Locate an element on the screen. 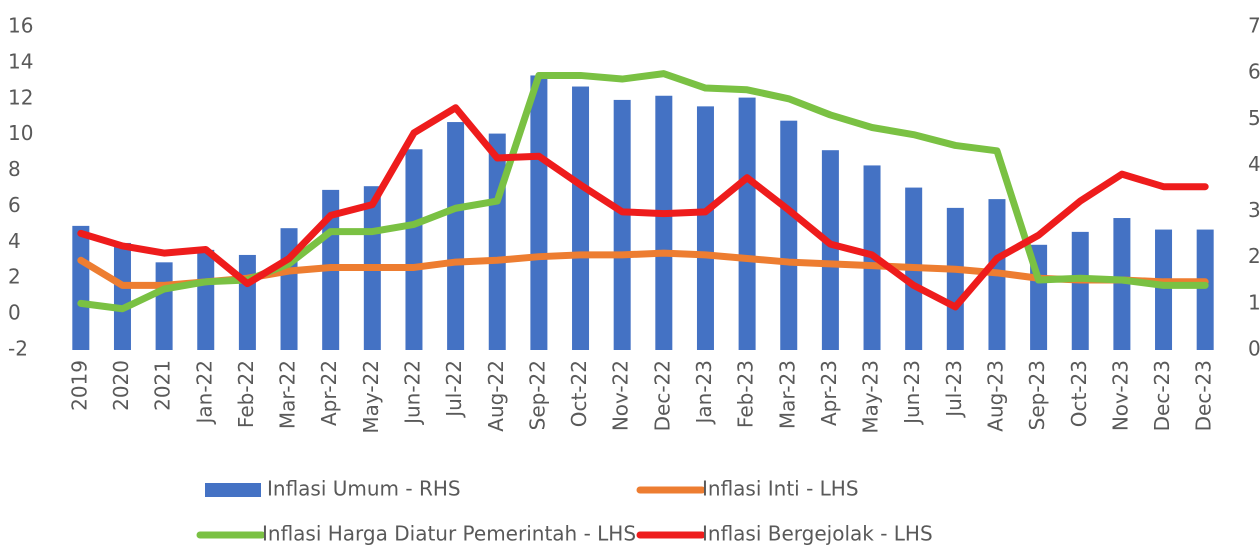  legend-label: Inflasi Inti - LHS is located at coordinates (780, 489).